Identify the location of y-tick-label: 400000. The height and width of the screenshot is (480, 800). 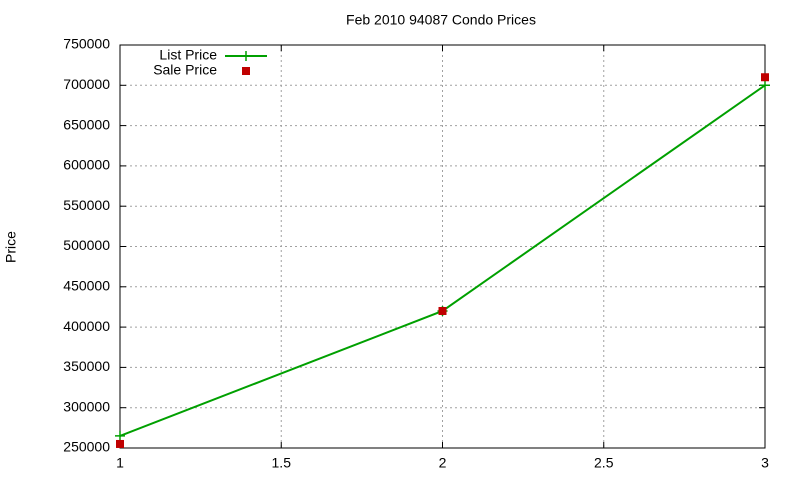
(86, 326).